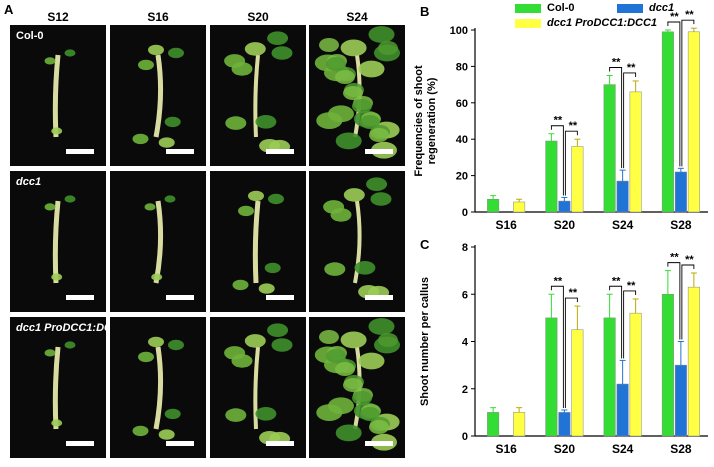  I want to click on photo-r1-c4, so click(357, 95).